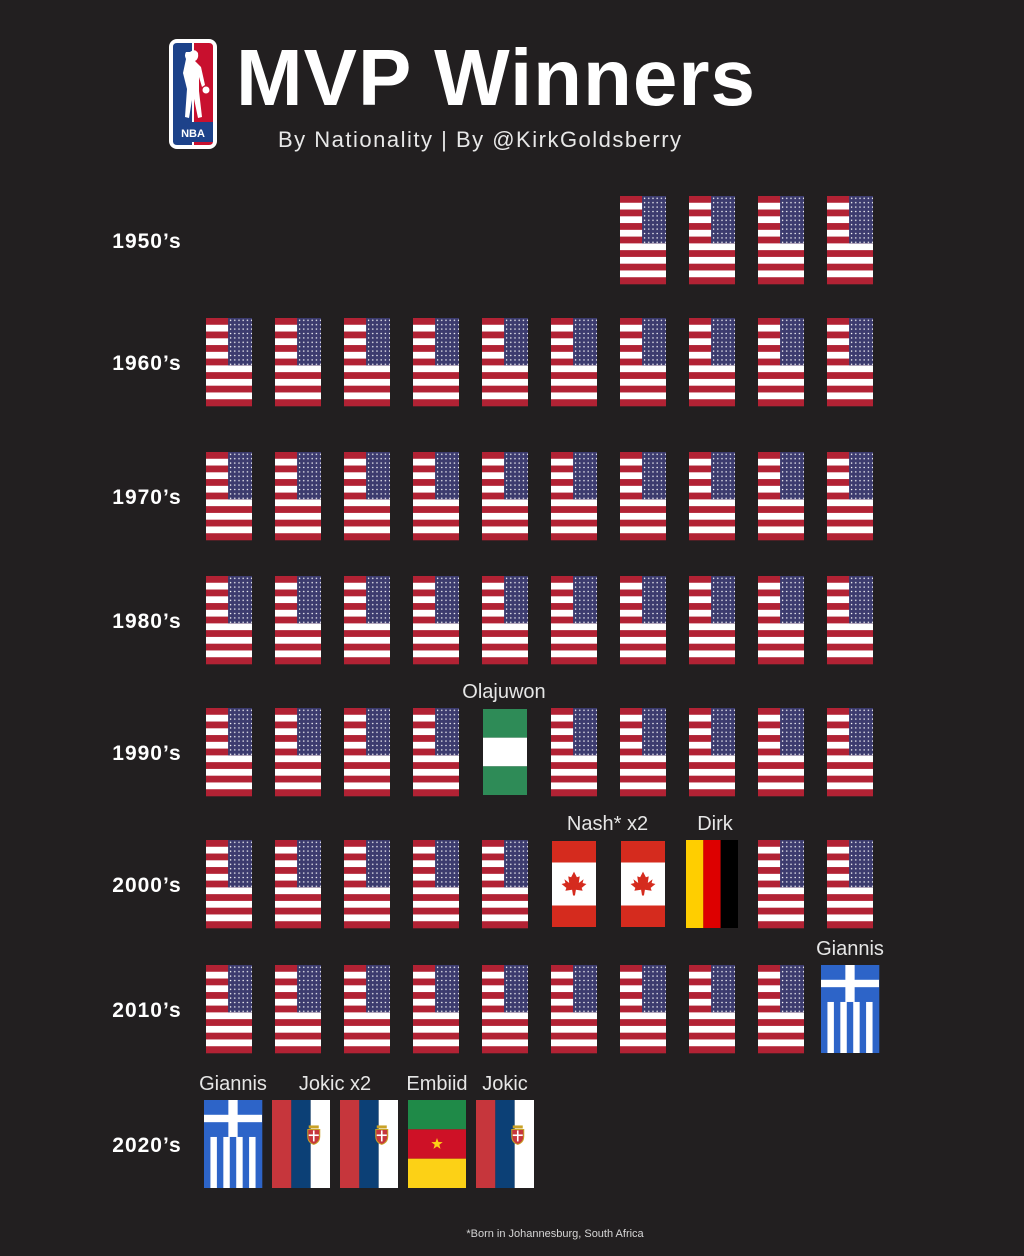 The image size is (1024, 1256). What do you see at coordinates (146, 363) in the screenshot?
I see `decade-label: 1960’s` at bounding box center [146, 363].